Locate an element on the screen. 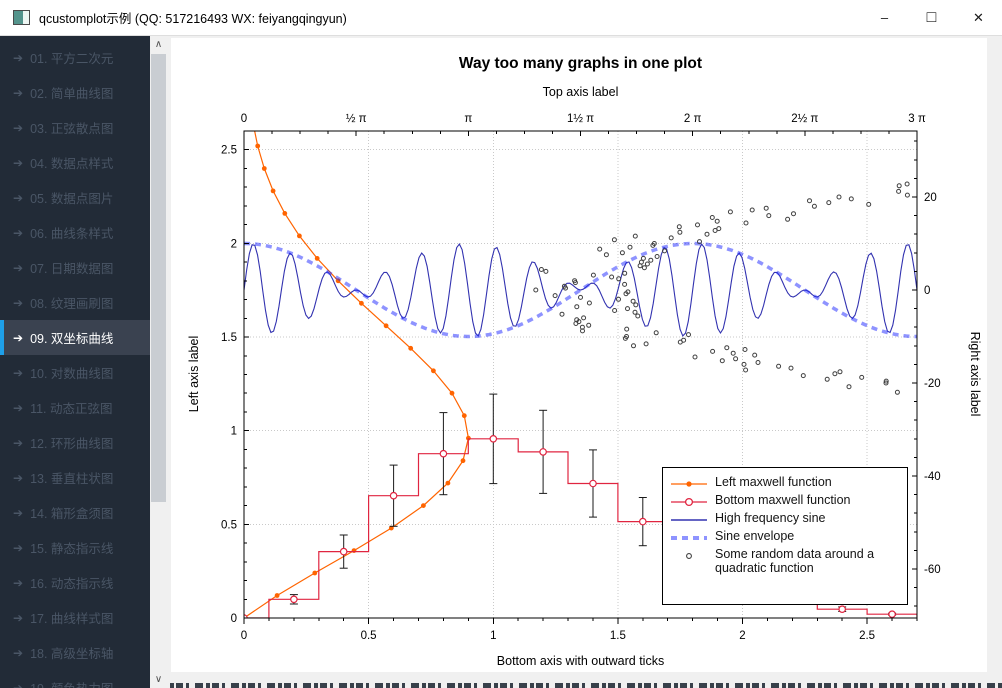 This screenshot has width=1002, height=688. sidebar-item-label: 09. 双坐标曲线 is located at coordinates (72, 339).